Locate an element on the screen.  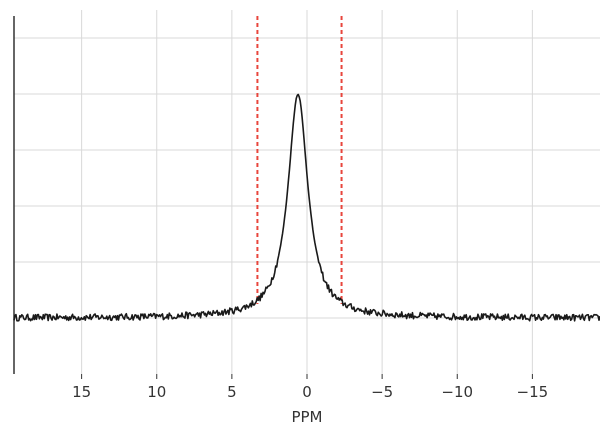
x-tick-label-3: 0 is located at coordinates (307, 392).